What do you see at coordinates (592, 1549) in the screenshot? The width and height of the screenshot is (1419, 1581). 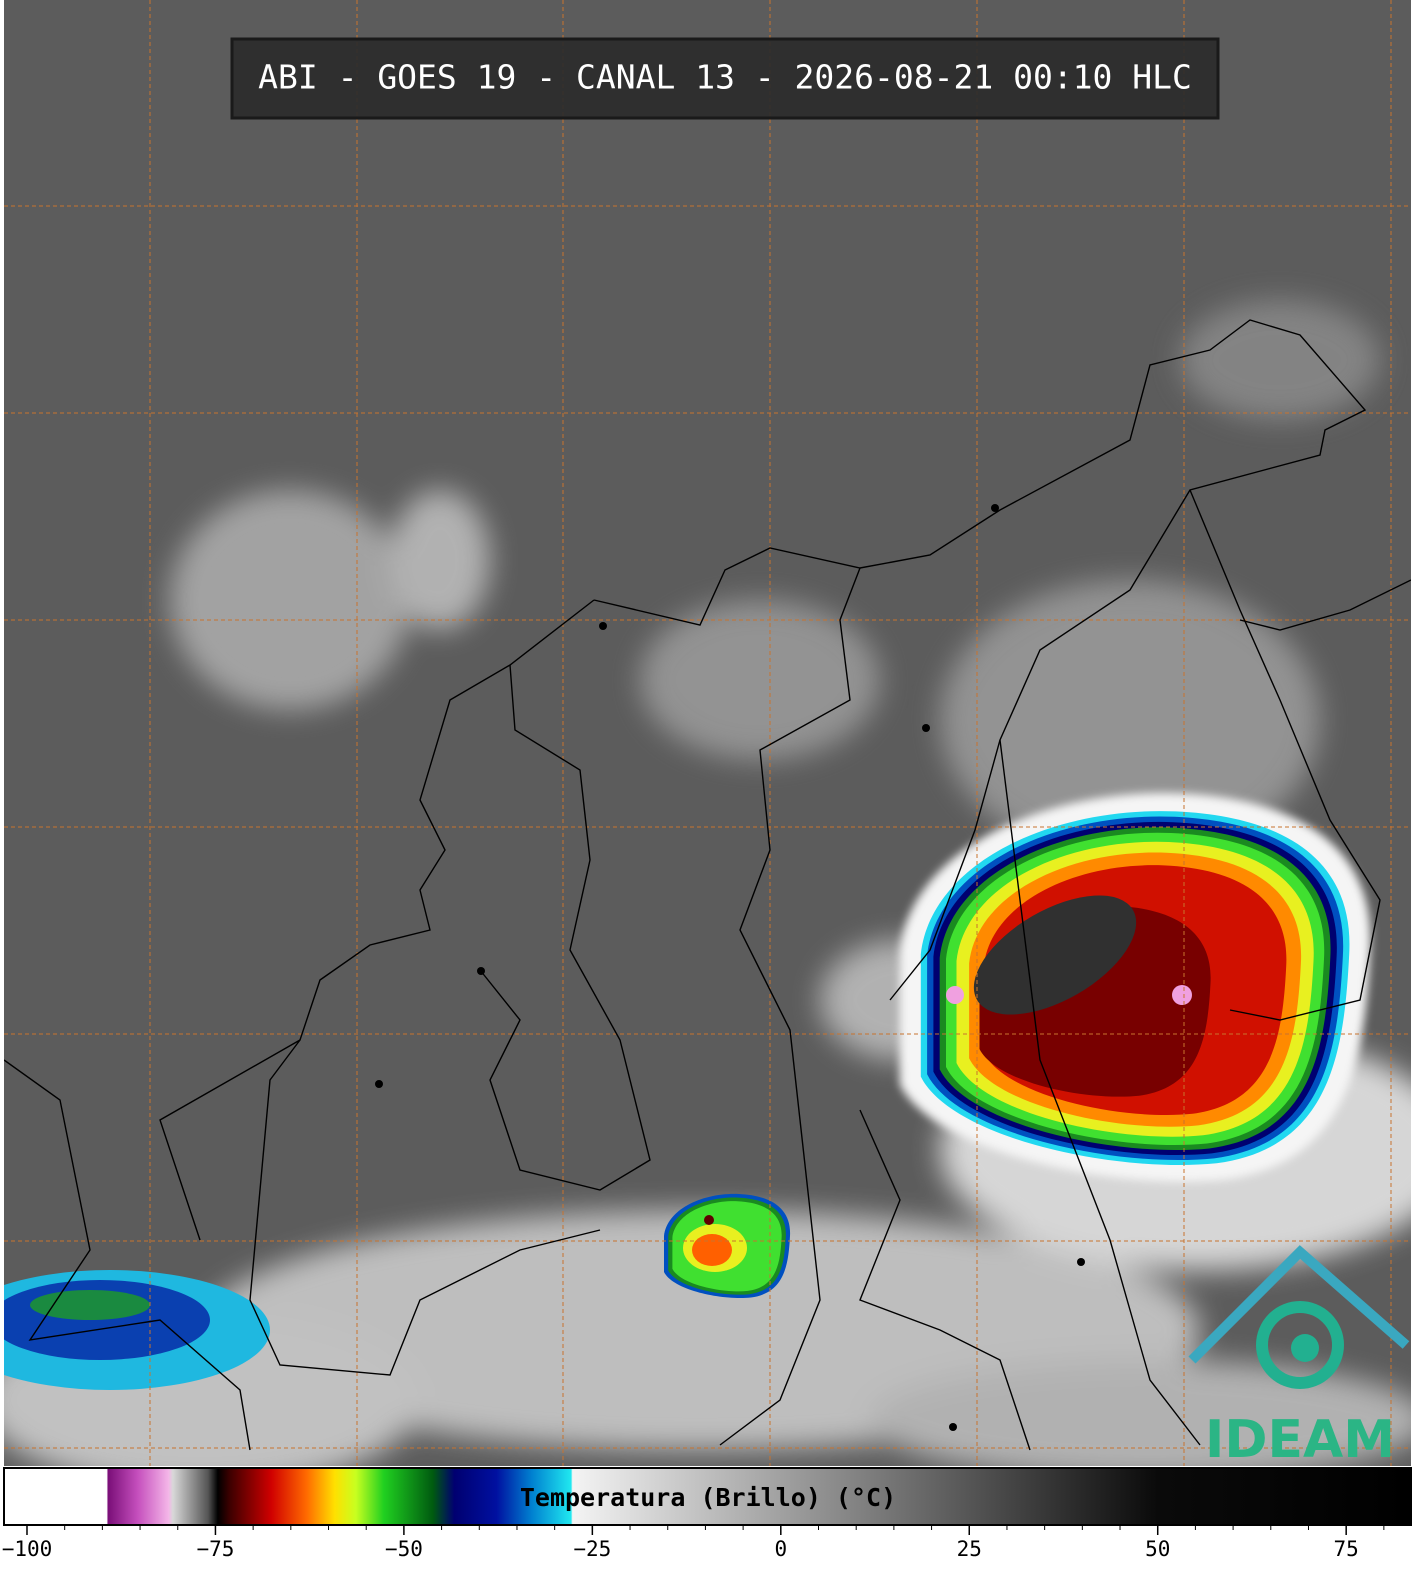 I see `tick-label: −25` at bounding box center [592, 1549].